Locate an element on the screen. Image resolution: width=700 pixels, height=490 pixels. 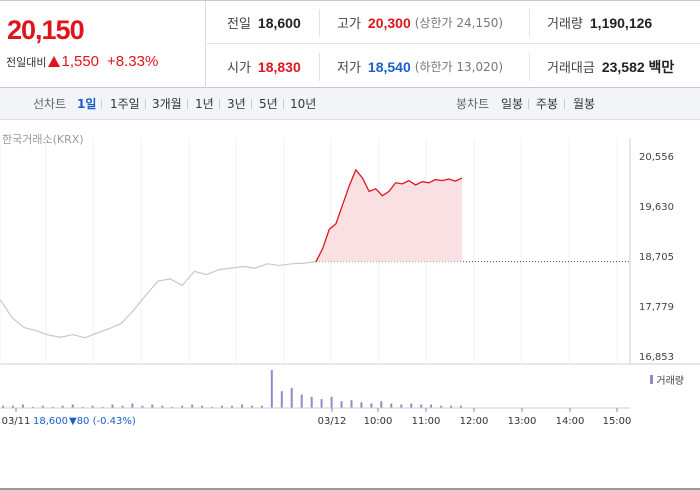
stat-prev-close: 전일 18,600 is located at coordinates (264, 22).